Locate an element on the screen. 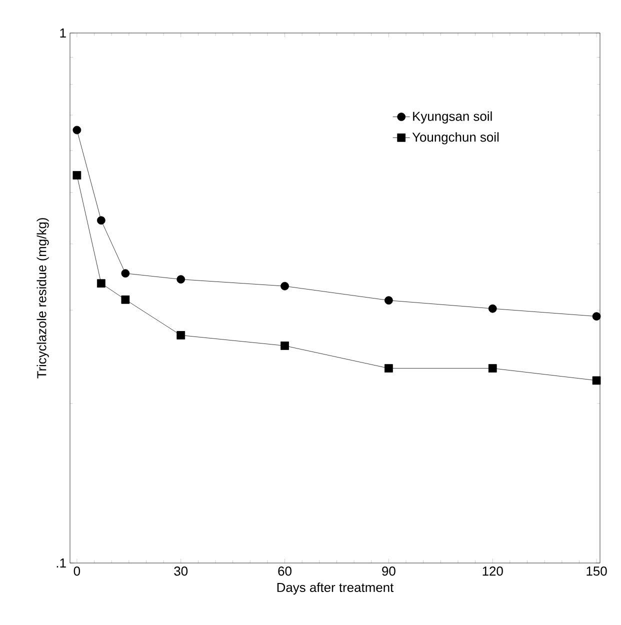 The height and width of the screenshot is (625, 621). x-tick-label: 120 is located at coordinates (492, 571).